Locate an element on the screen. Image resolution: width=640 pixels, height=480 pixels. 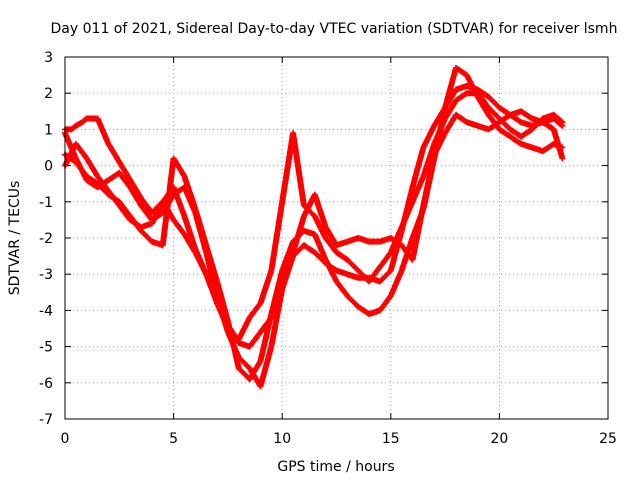
x-tick-label: 25 is located at coordinates (608, 439).